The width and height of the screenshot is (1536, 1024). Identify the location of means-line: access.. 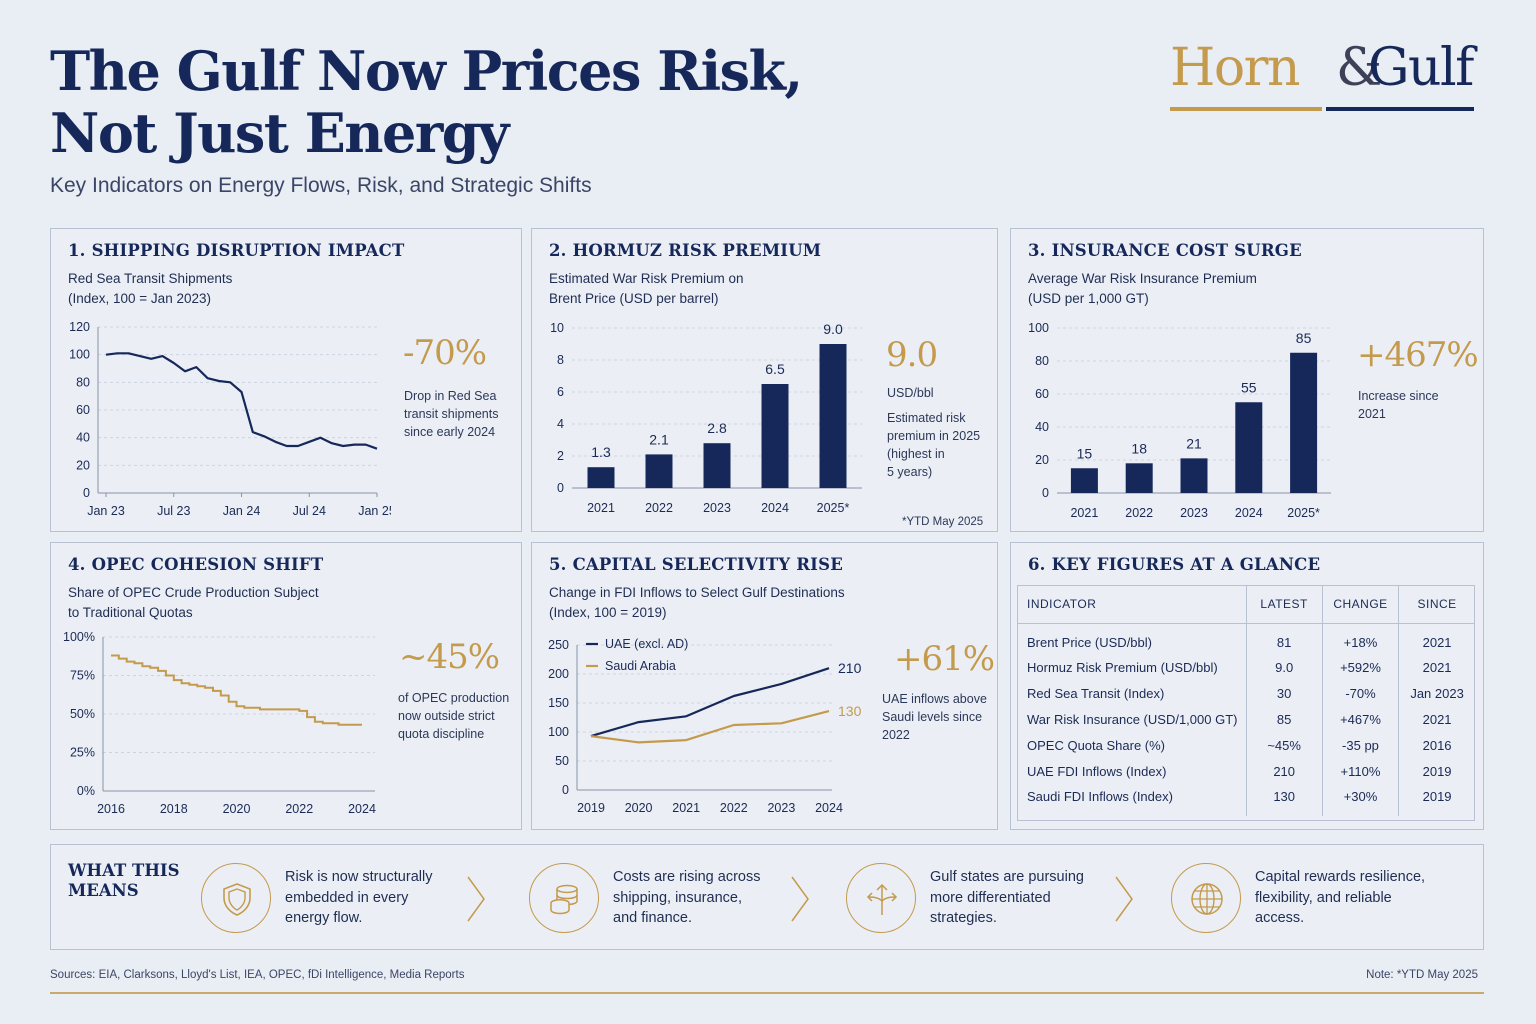
(1280, 918).